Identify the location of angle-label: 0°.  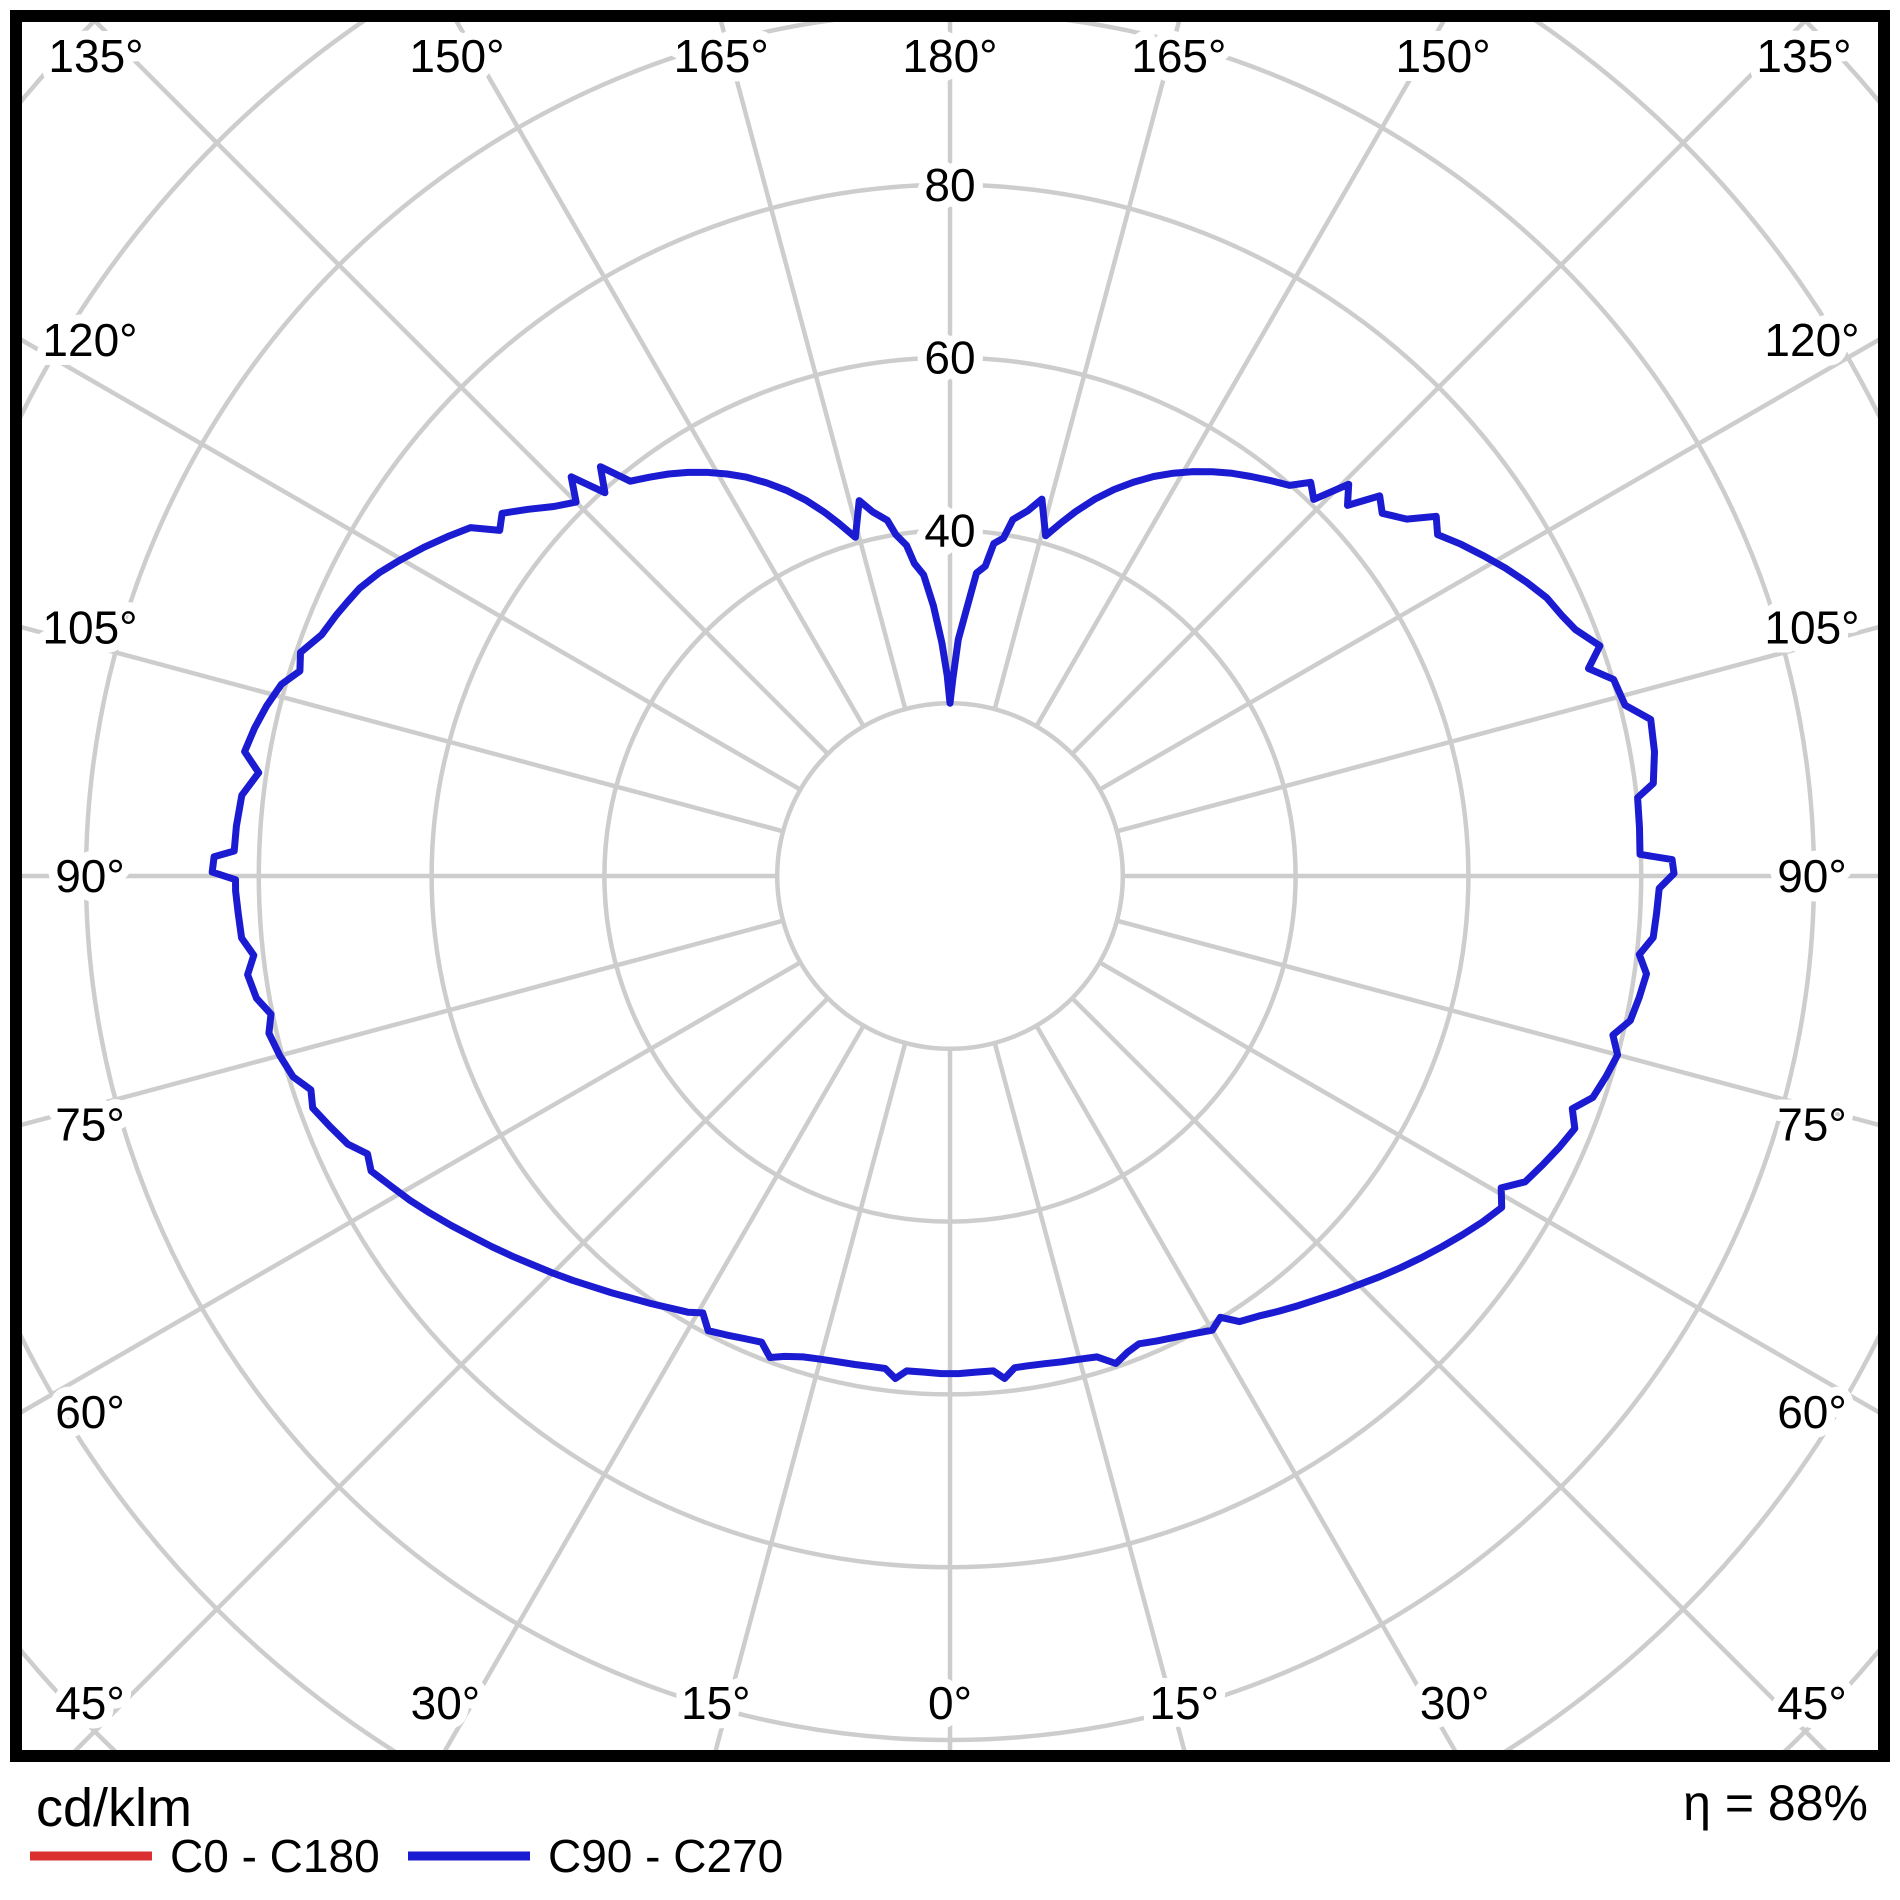
(950, 1703).